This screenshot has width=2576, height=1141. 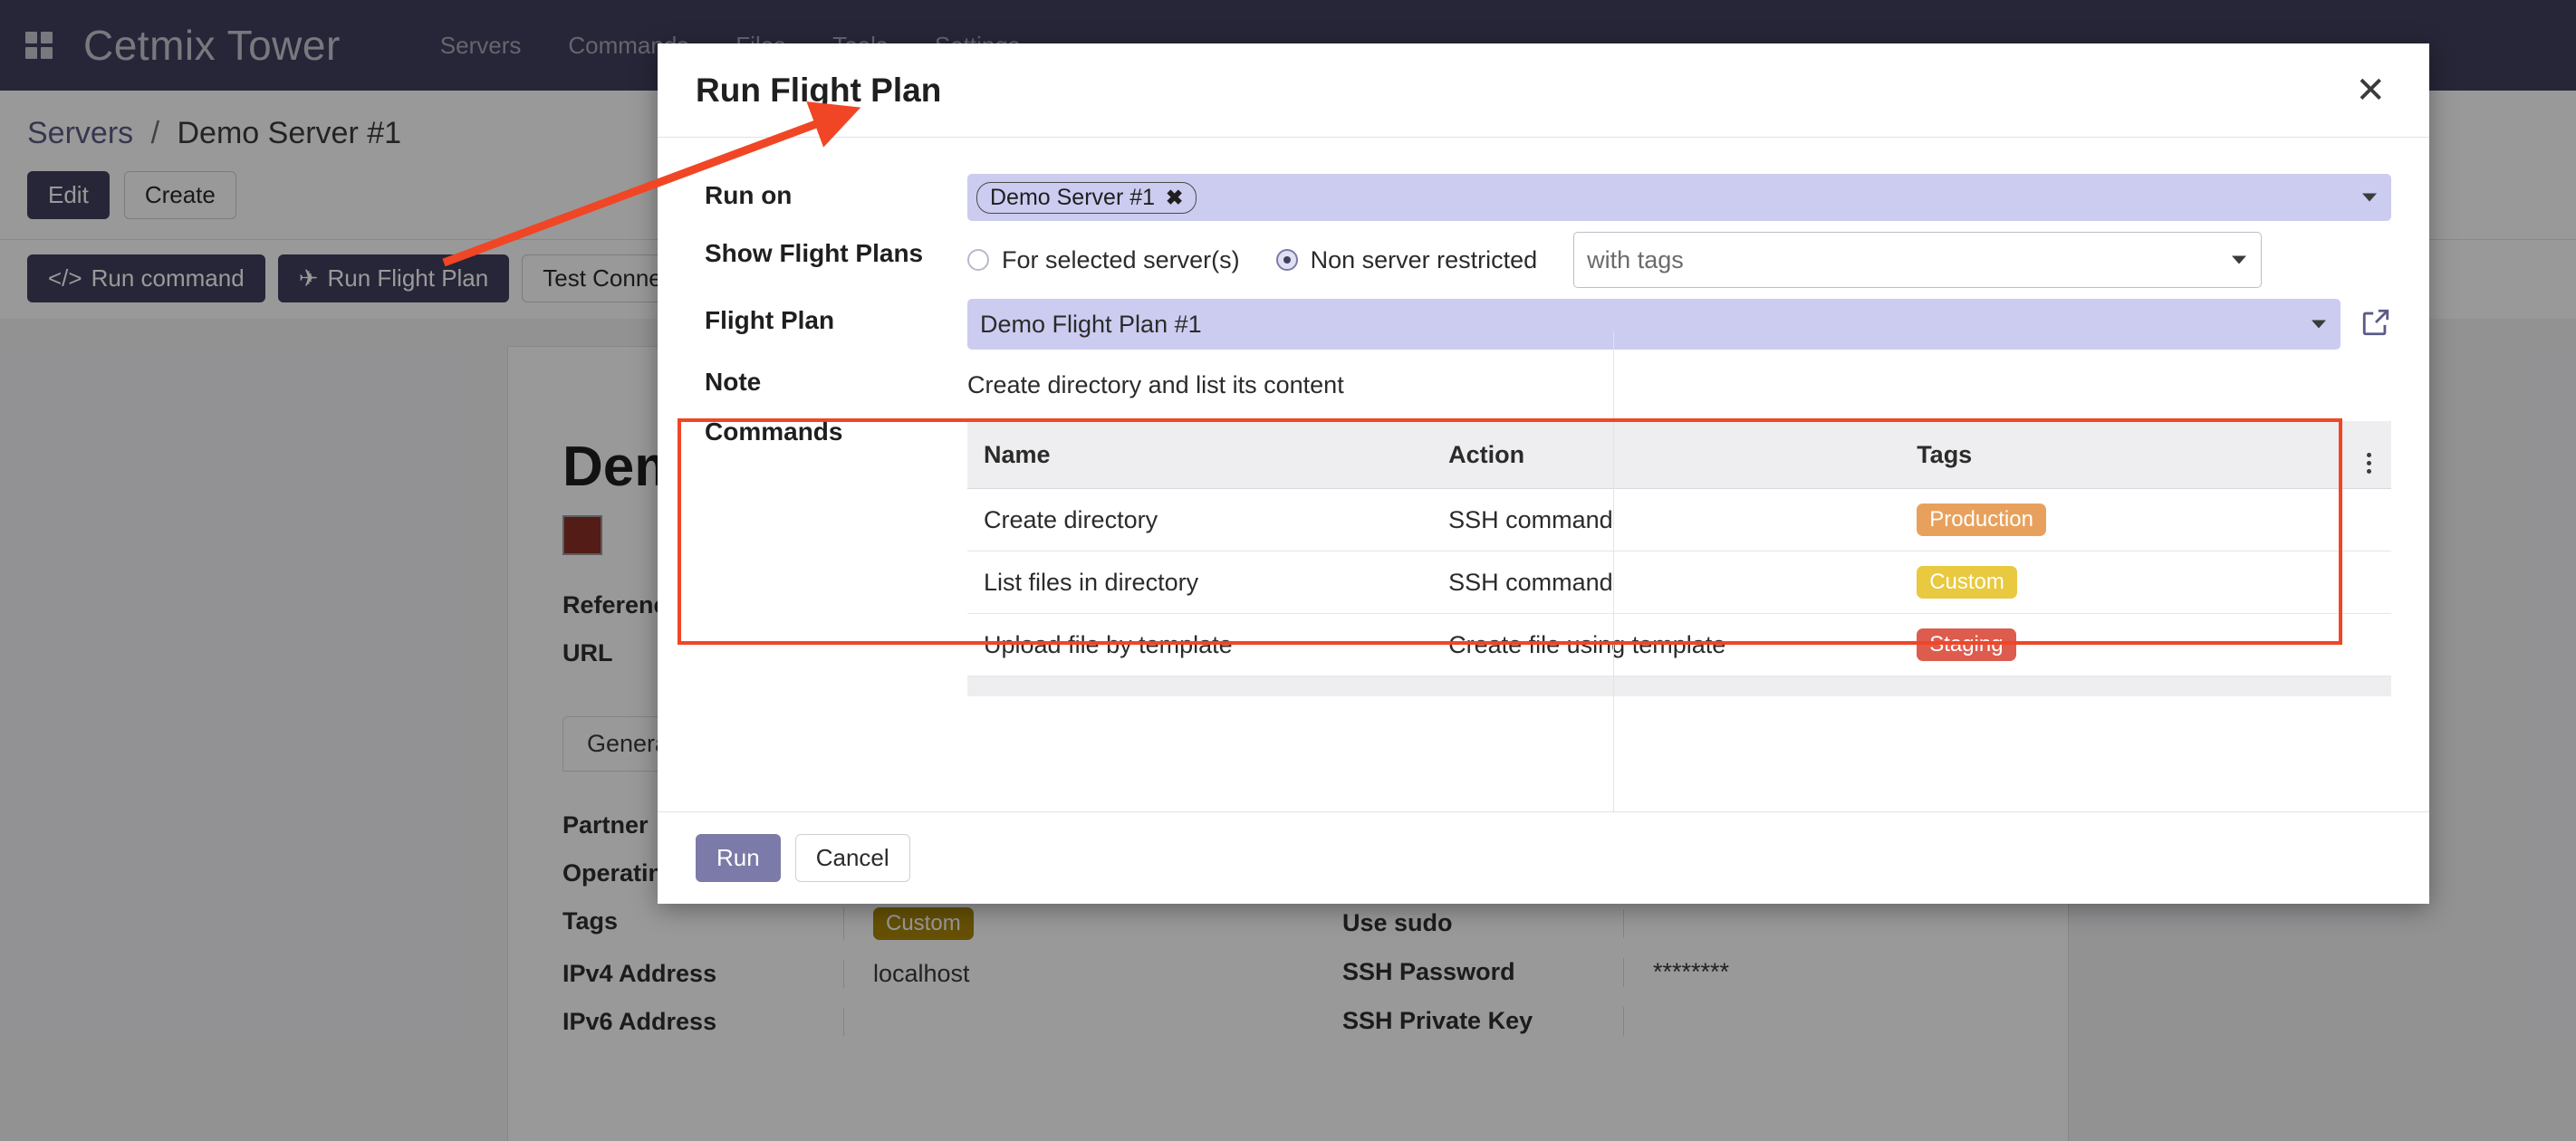 What do you see at coordinates (738, 858) in the screenshot?
I see `run-button: Run` at bounding box center [738, 858].